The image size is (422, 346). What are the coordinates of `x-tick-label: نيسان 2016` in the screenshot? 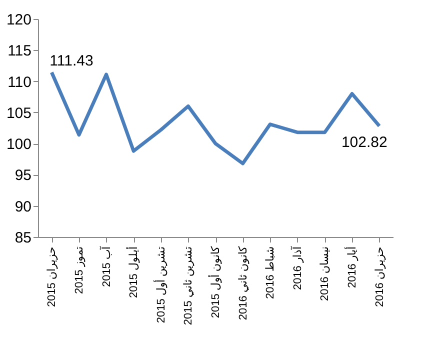 It's located at (325, 274).